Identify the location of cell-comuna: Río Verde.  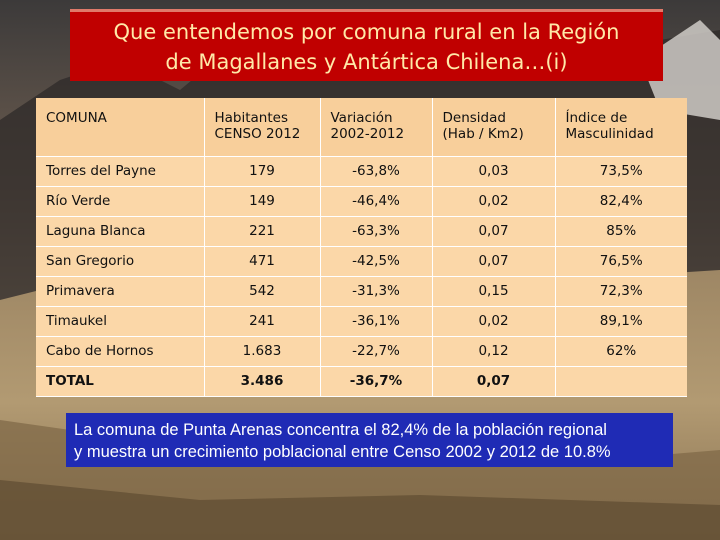
(120, 201).